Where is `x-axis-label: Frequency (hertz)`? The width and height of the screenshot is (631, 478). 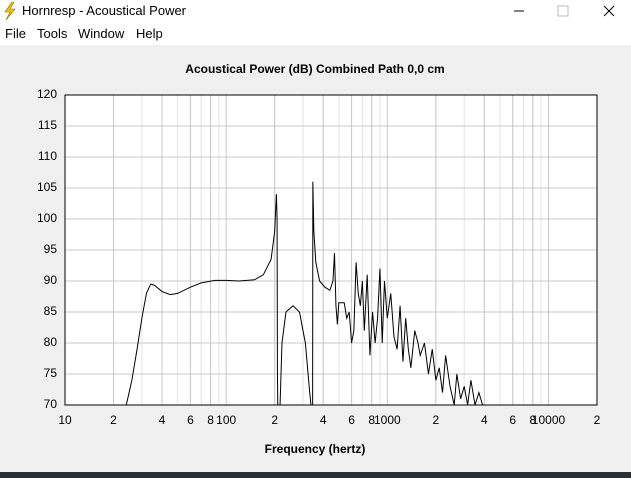 x-axis-label: Frequency (hertz) is located at coordinates (315, 449).